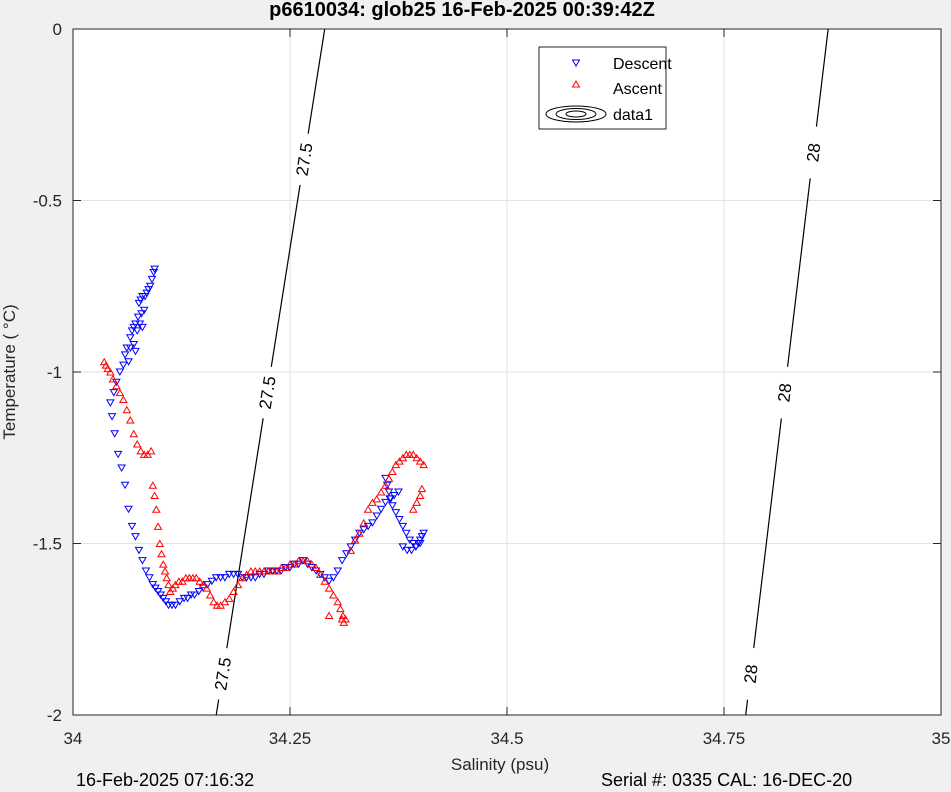 The width and height of the screenshot is (951, 792). Describe the element at coordinates (576, 84) in the screenshot. I see `legend-ascent-marker` at that location.